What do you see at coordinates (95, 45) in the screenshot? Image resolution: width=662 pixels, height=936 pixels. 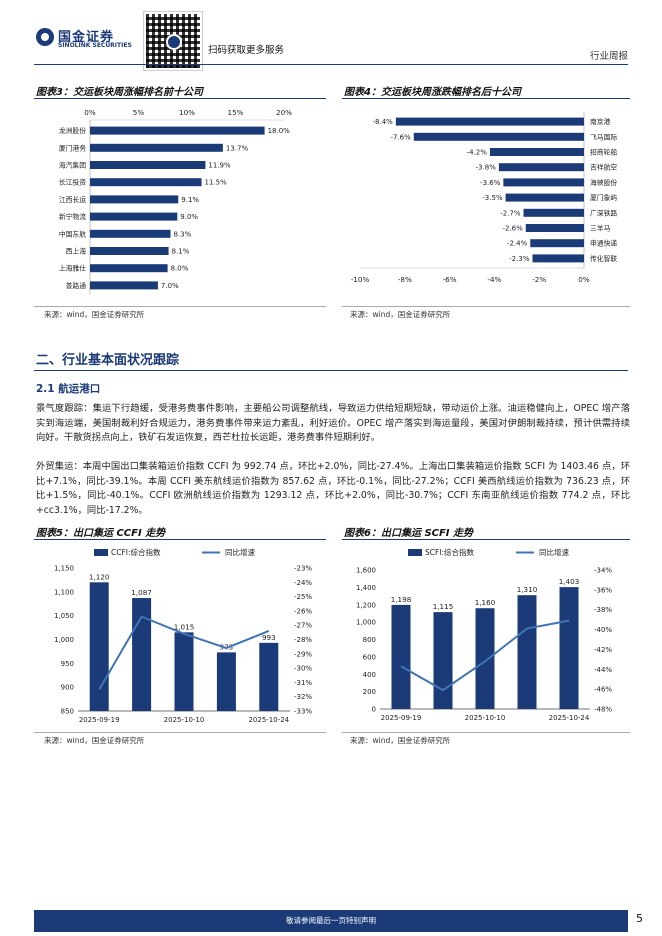 I see `brand-name-en: SINOLINK SECURITIES` at bounding box center [95, 45].